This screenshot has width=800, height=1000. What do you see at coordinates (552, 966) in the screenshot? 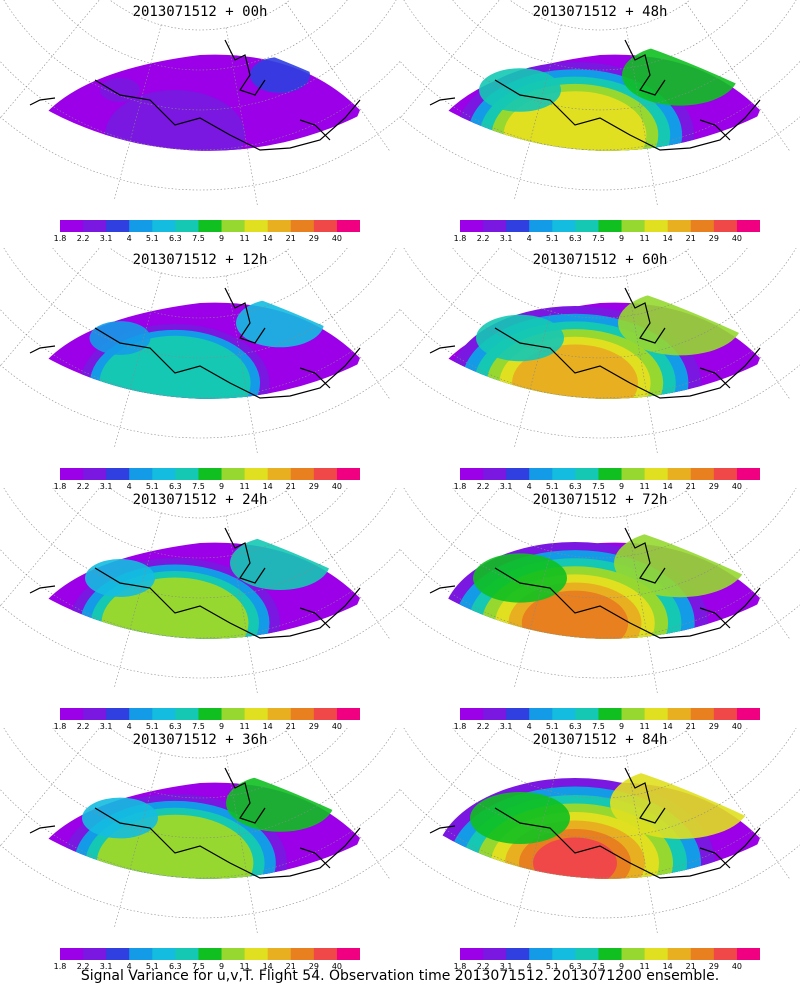
I see `colorbar-tick-label: 5.1` at bounding box center [552, 966].